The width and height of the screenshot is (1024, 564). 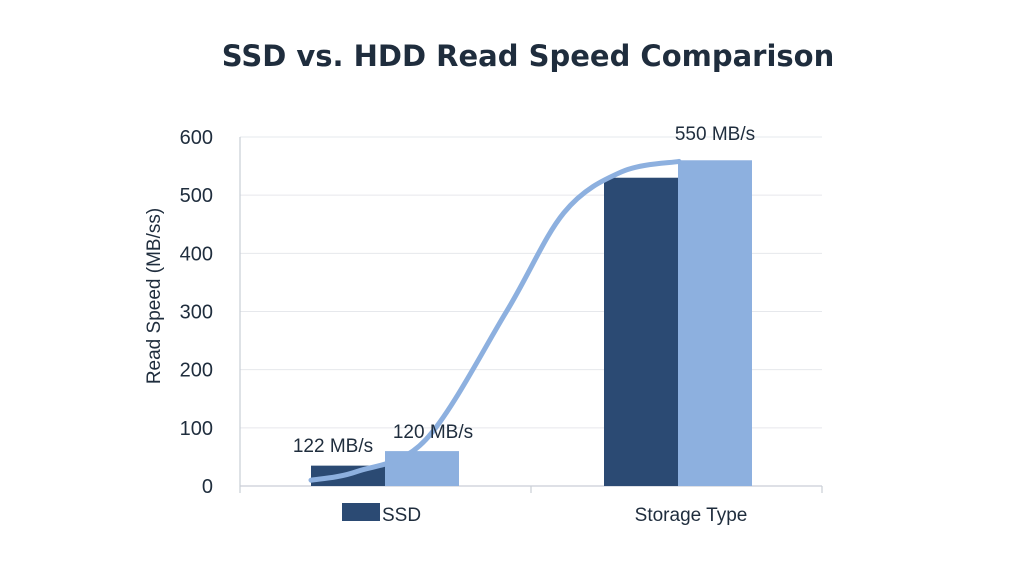 What do you see at coordinates (196, 254) in the screenshot?
I see `y-tick-label: 400` at bounding box center [196, 254].